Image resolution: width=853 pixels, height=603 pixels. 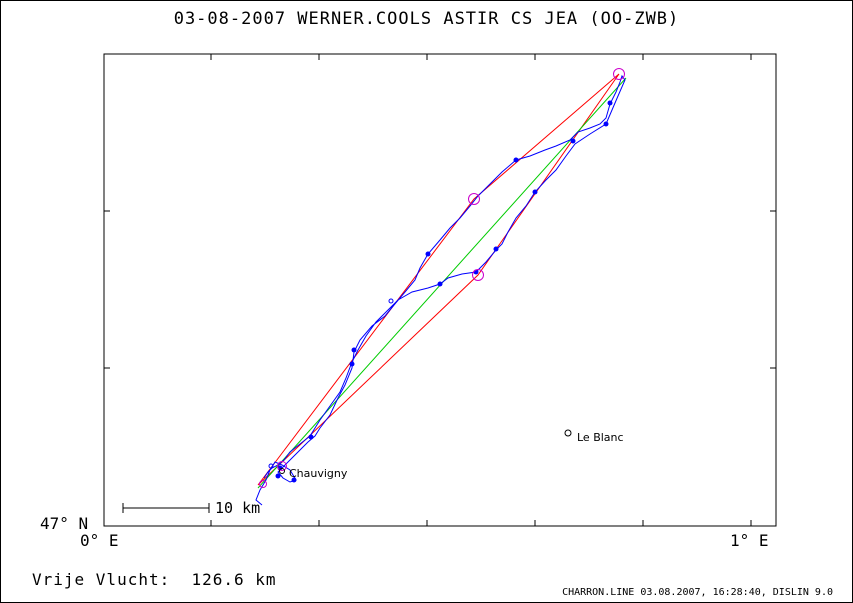 I want to click on longitude-label-left: 0° E, so click(x=99, y=540).